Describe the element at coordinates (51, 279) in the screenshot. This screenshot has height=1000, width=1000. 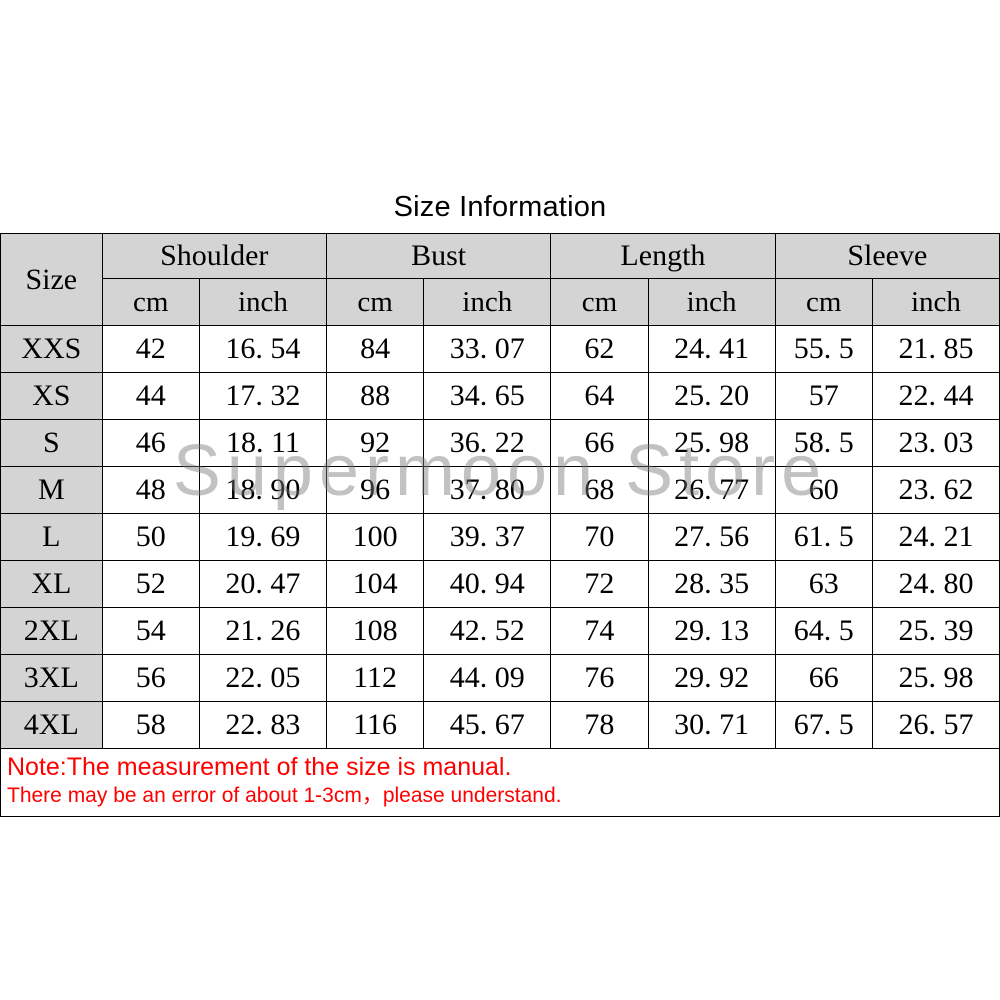
I see `header-size: Size` at that location.